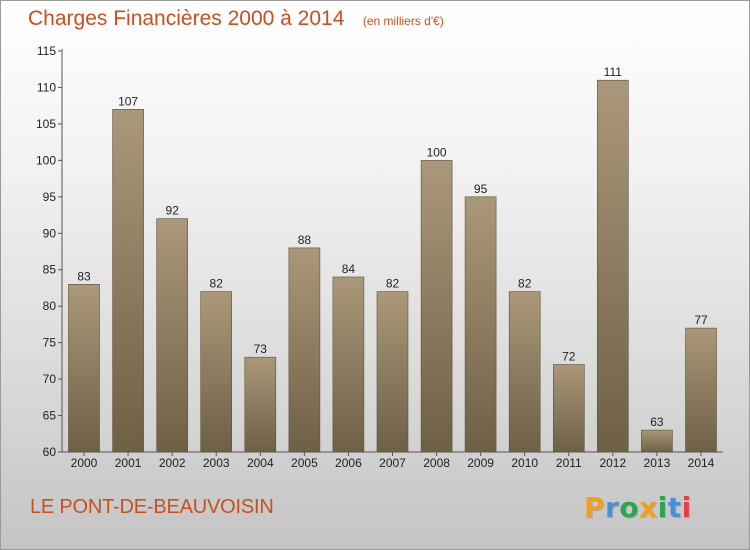 The height and width of the screenshot is (550, 750). Describe the element at coordinates (524, 463) in the screenshot. I see `x-tick-label-2010: 2010` at that location.